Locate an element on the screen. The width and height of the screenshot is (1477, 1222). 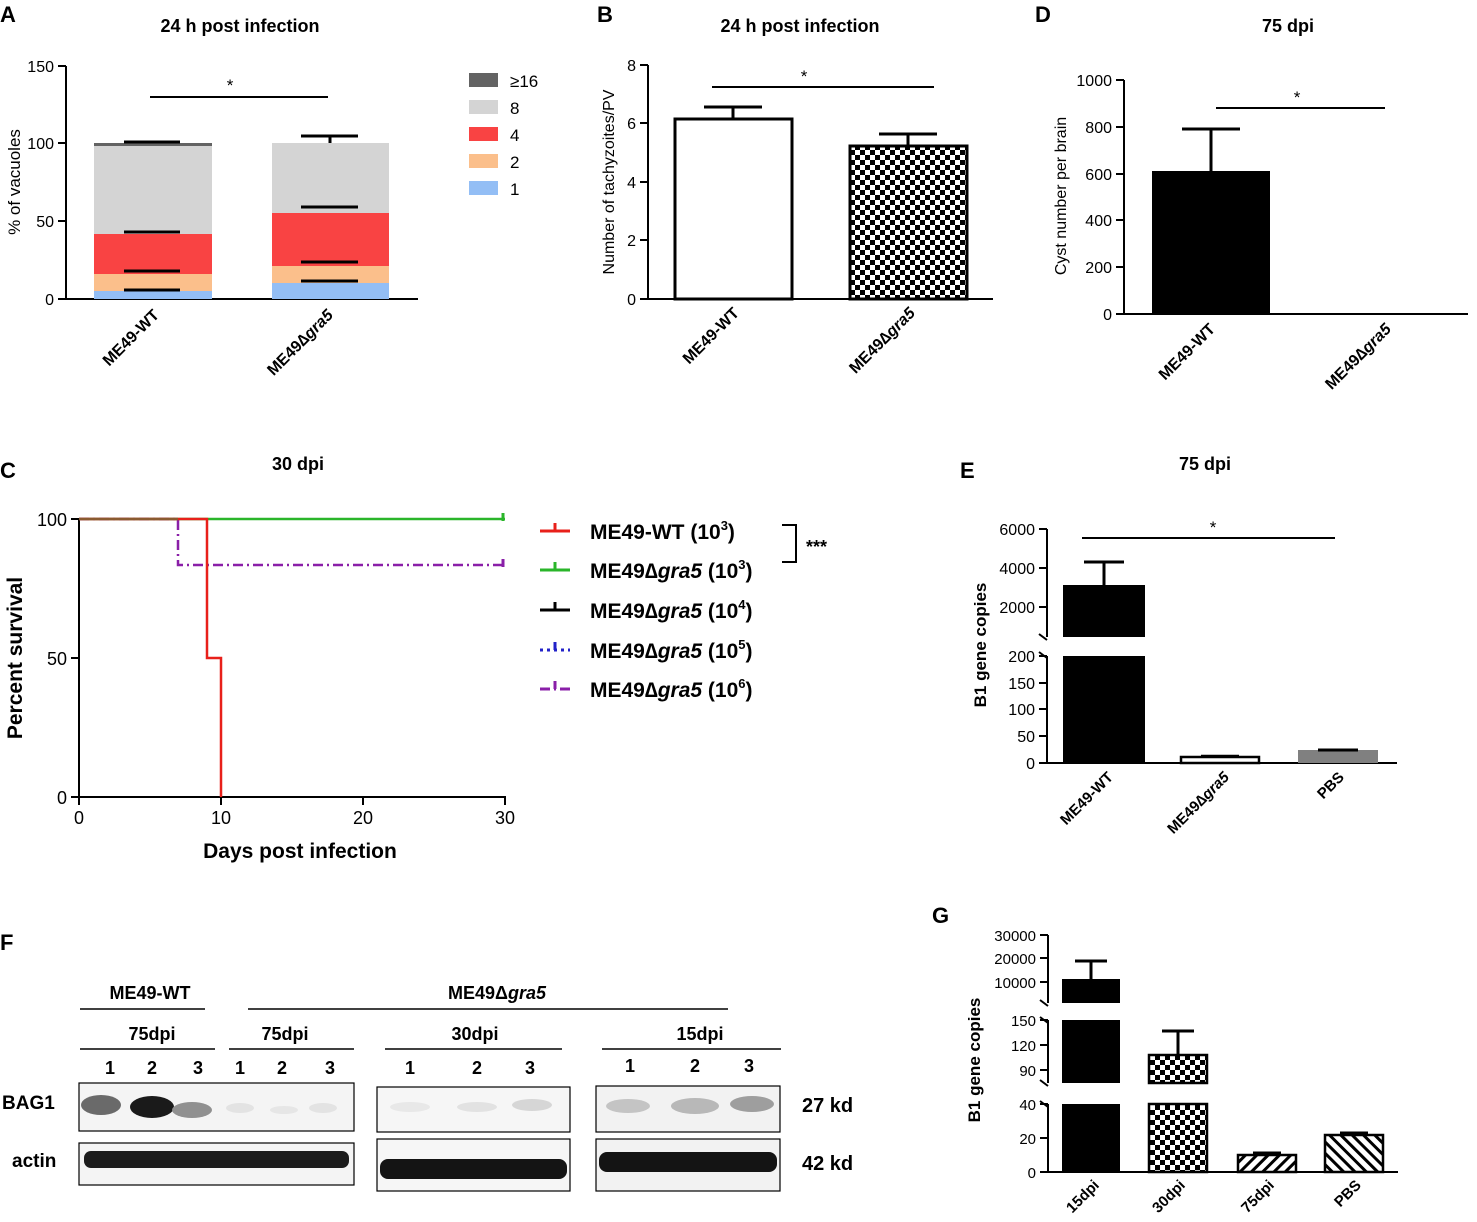
y-tick-label: 2000 is located at coordinates (1017, 608).